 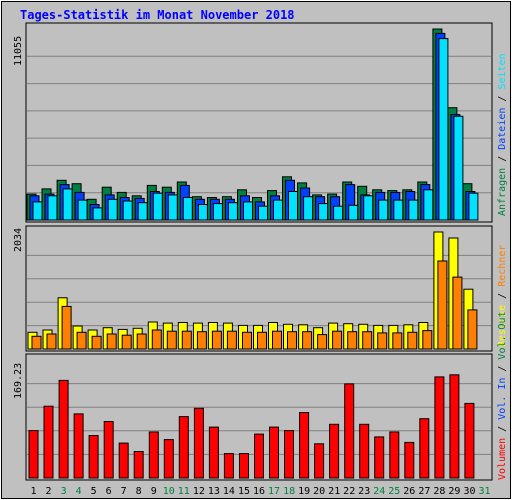 I want to click on chart-title: Tages-Statistik im Monat November 2018, so click(x=157, y=15).